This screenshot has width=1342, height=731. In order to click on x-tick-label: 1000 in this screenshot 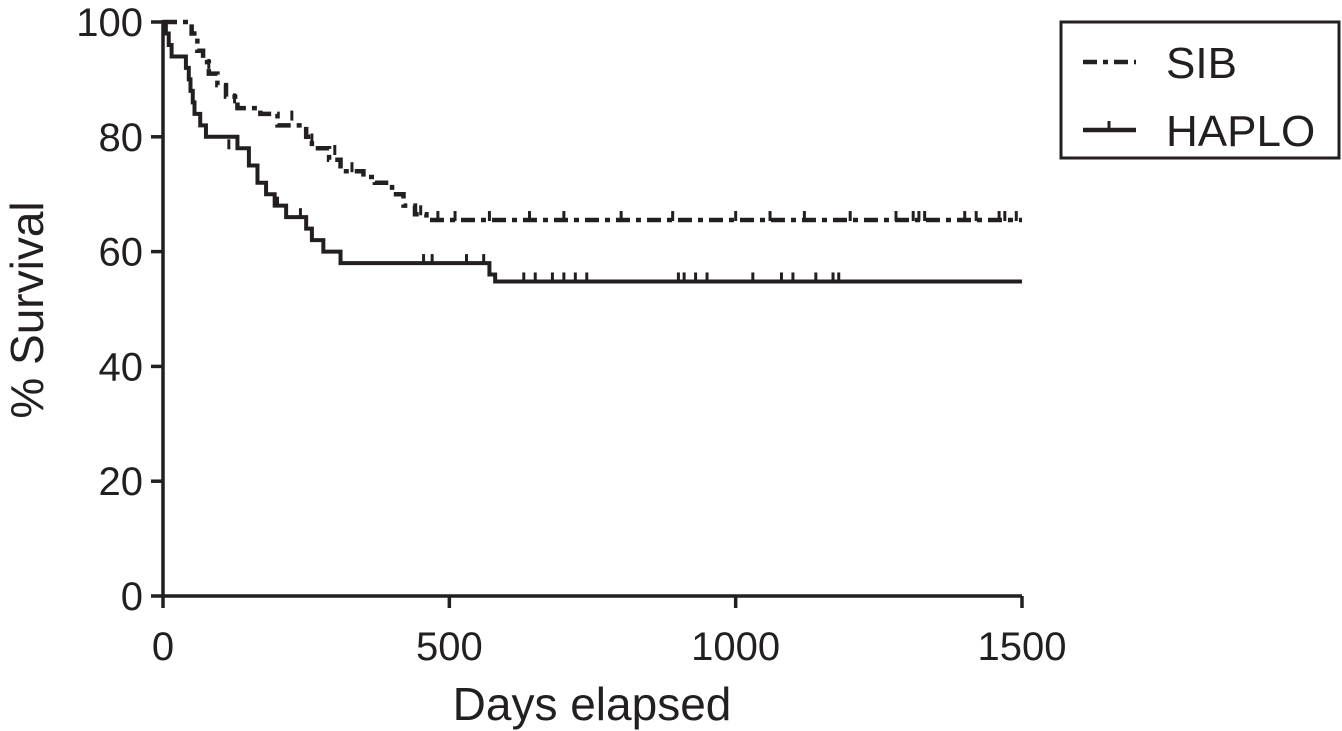, I will do `click(735, 647)`.